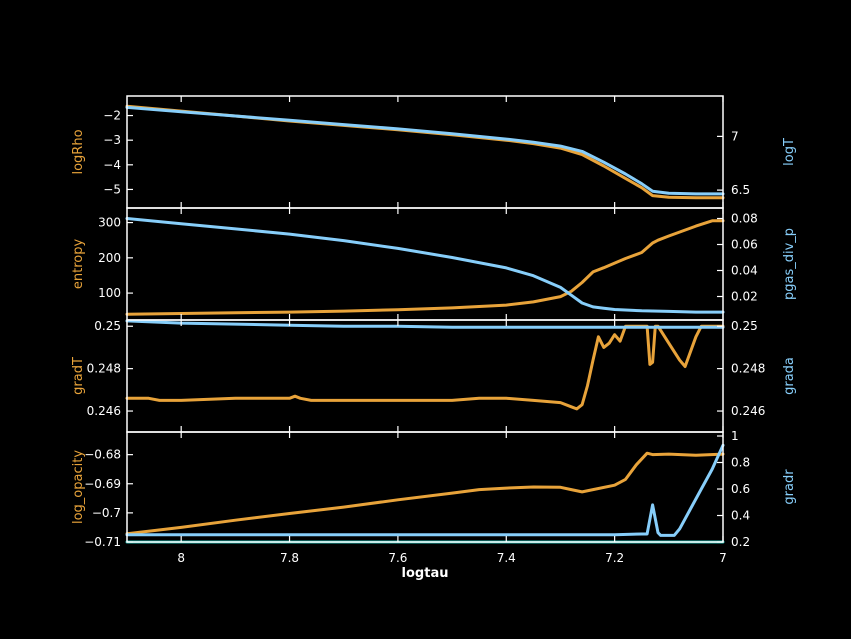 The width and height of the screenshot is (851, 639). I want to click on left-tick-label: 0.246, so click(104, 411).